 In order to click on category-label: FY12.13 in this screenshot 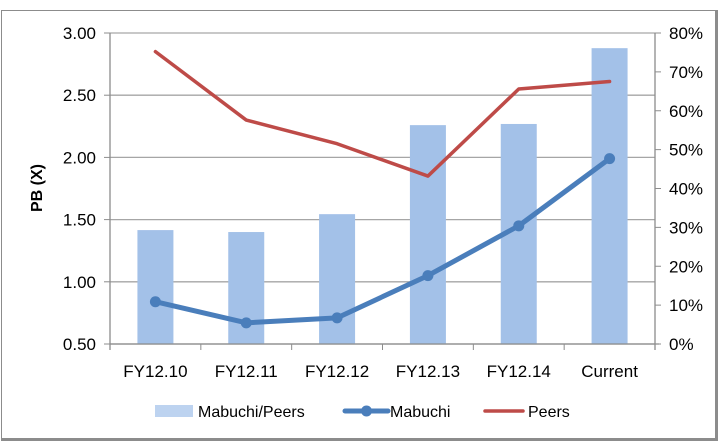, I will do `click(428, 371)`.